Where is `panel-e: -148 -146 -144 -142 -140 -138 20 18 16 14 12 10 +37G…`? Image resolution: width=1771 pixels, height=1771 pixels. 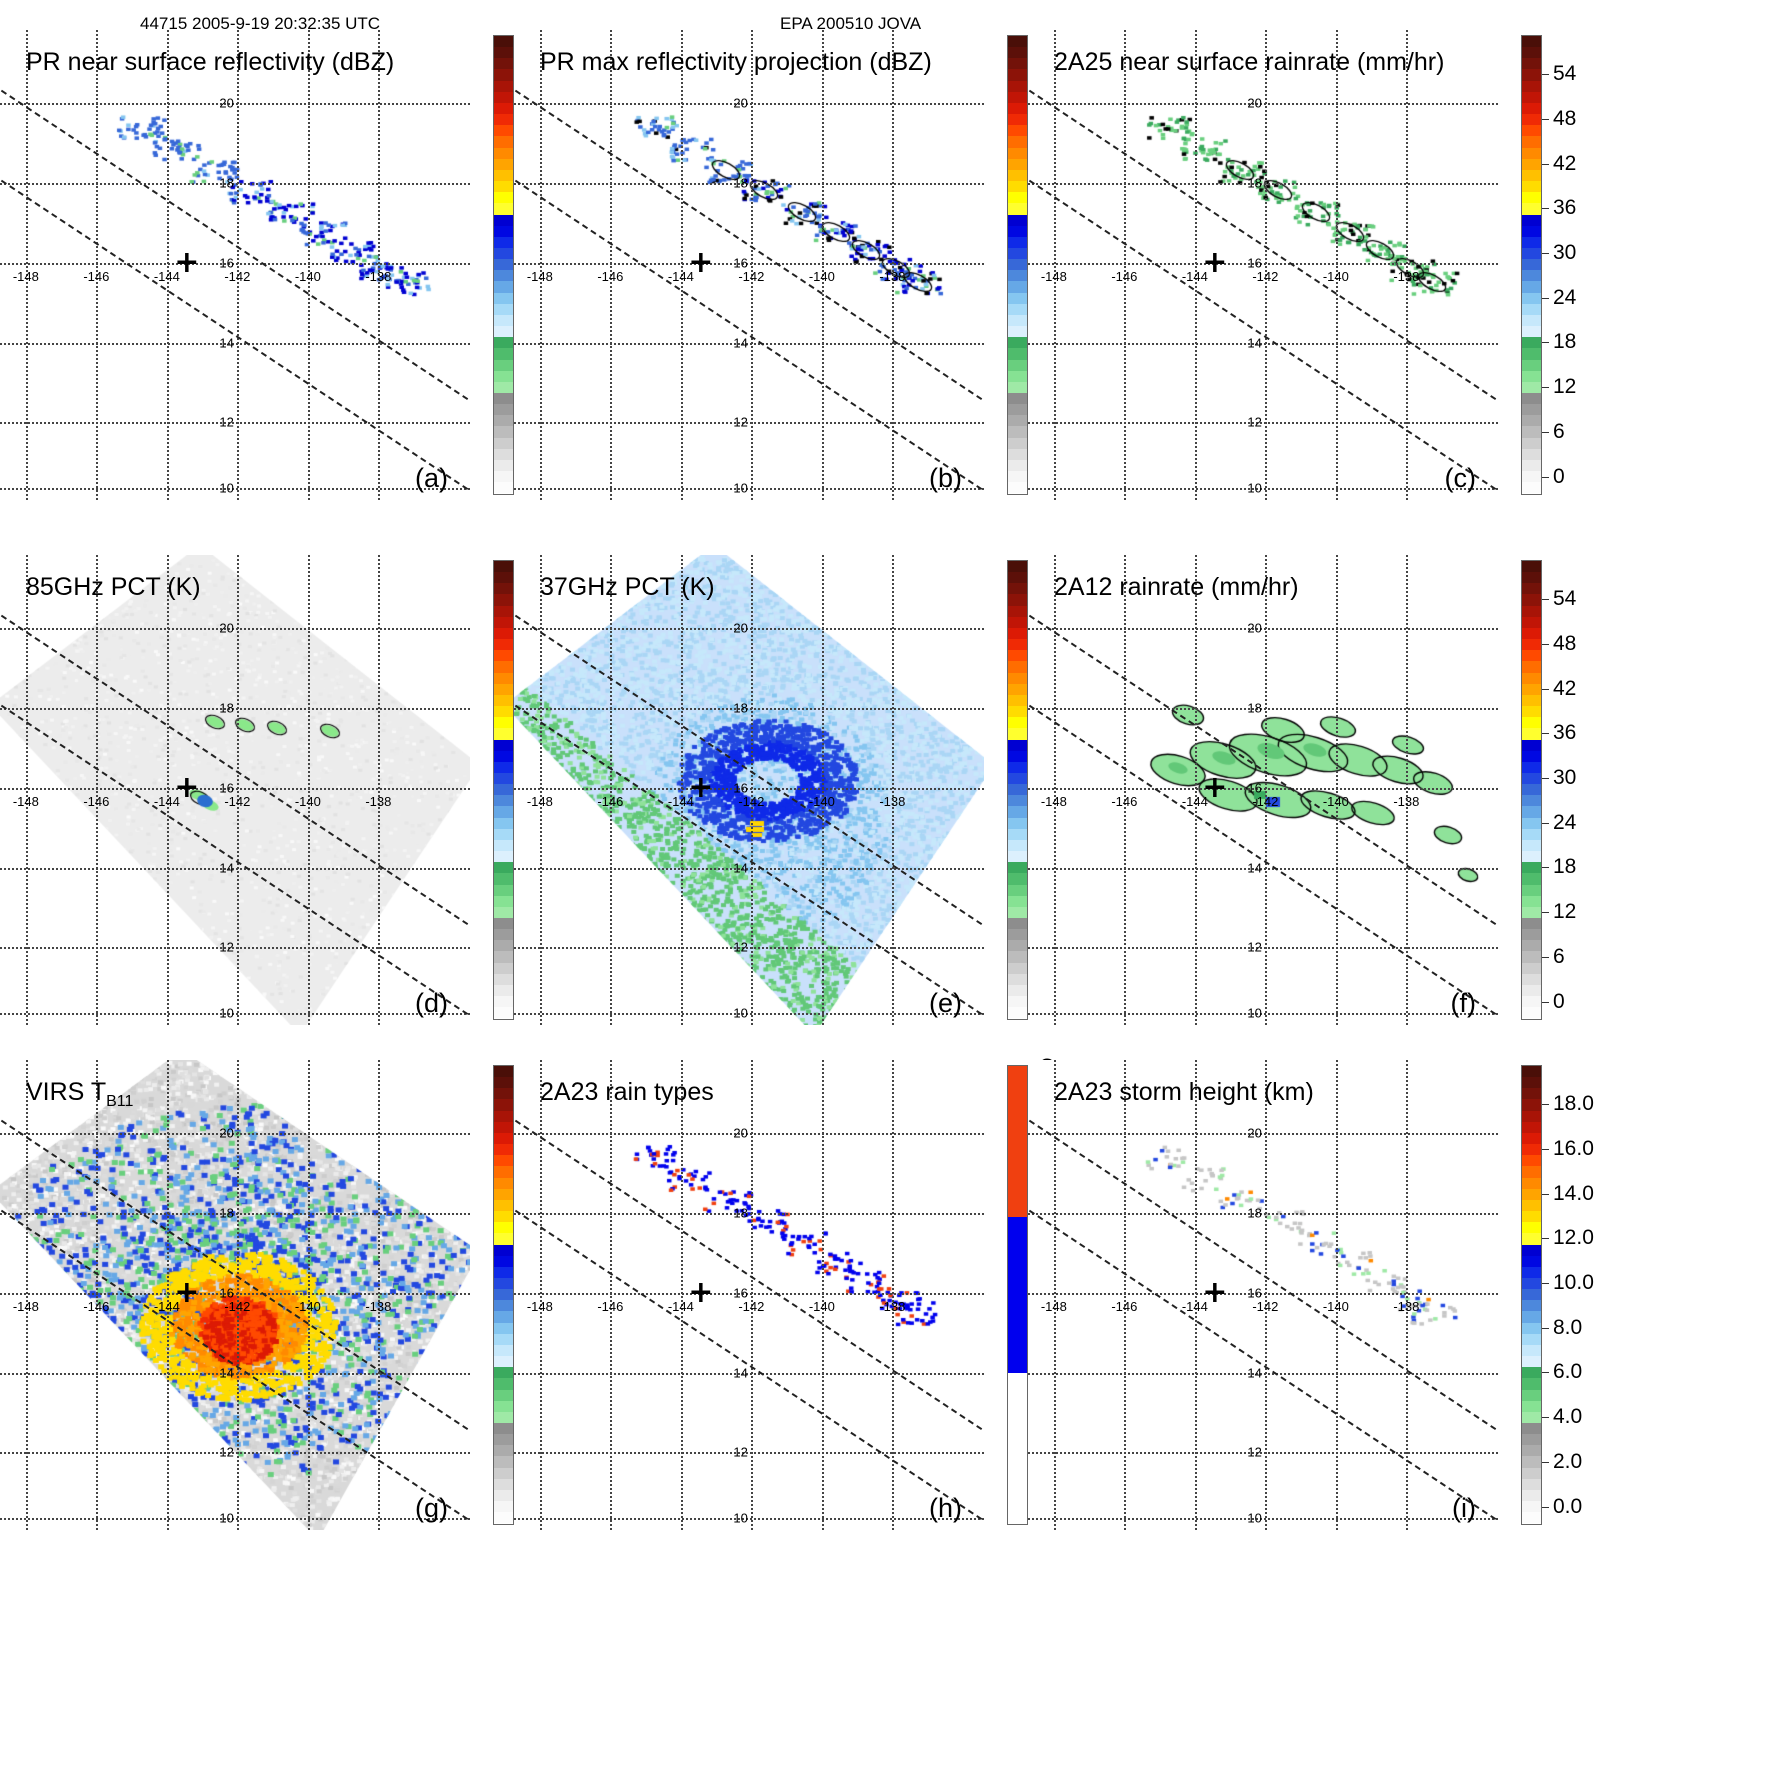
panel-e: -148 -146 -144 -142 -140 -138 20 18 16 14 12 10 +37G… is located at coordinates (749, 790).